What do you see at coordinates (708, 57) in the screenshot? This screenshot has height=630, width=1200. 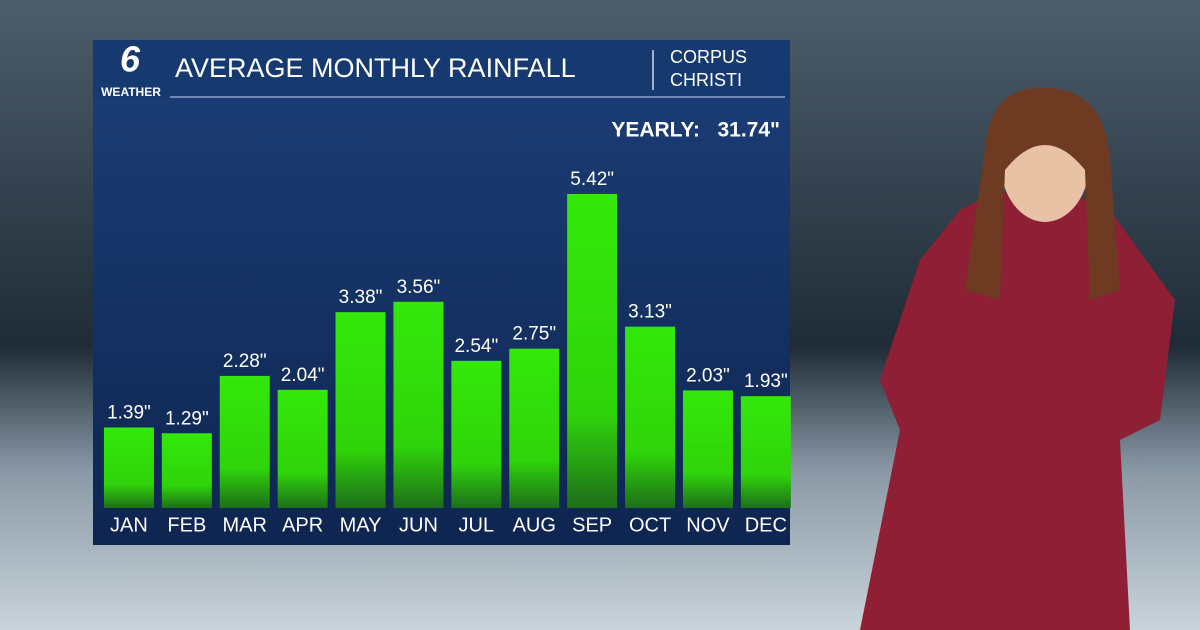 I see `location-line: CORPUS` at bounding box center [708, 57].